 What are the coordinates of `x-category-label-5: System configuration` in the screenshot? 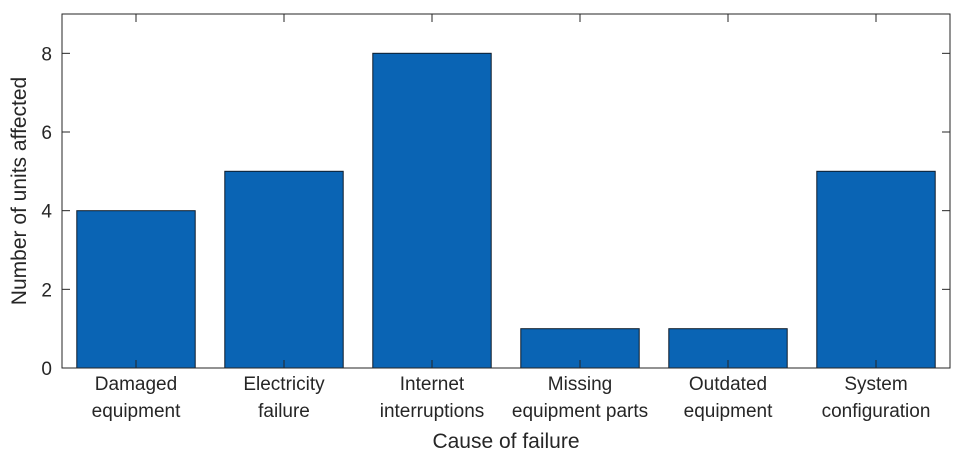 It's located at (876, 398).